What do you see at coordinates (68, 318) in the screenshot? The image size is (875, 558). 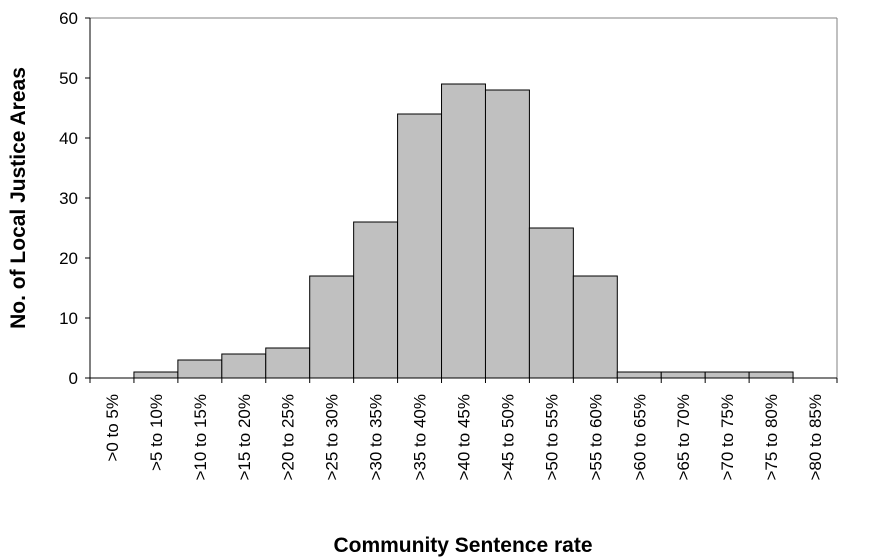 I see `y-tick-label: 10` at bounding box center [68, 318].